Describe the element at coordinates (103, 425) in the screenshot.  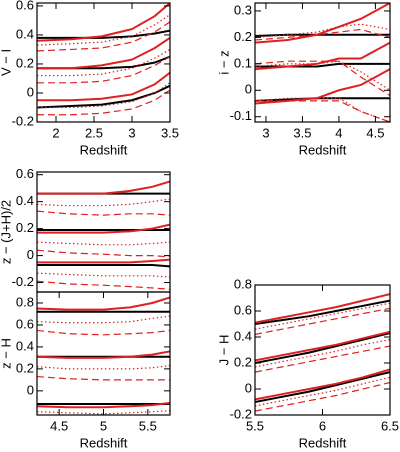
I see `x-tick-label: 5` at that location.